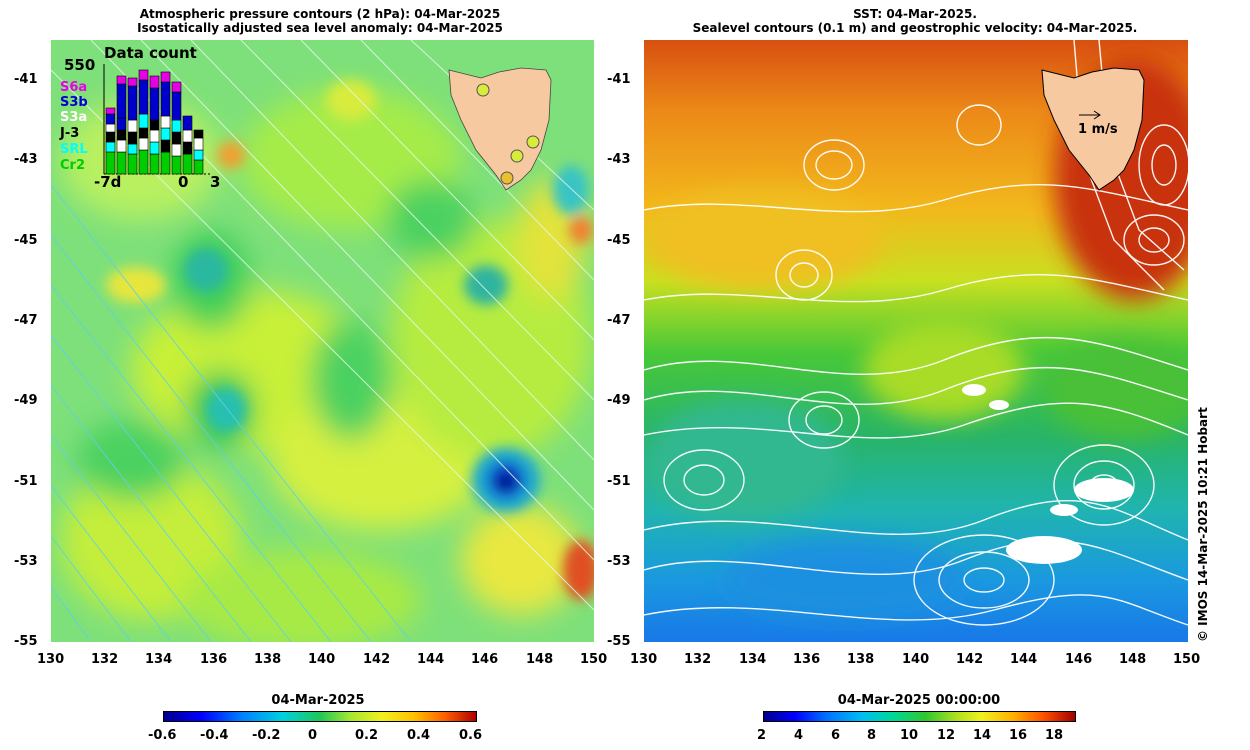  What do you see at coordinates (108, 182) in the screenshot?
I see `data-count-x-left: -7d` at bounding box center [108, 182].